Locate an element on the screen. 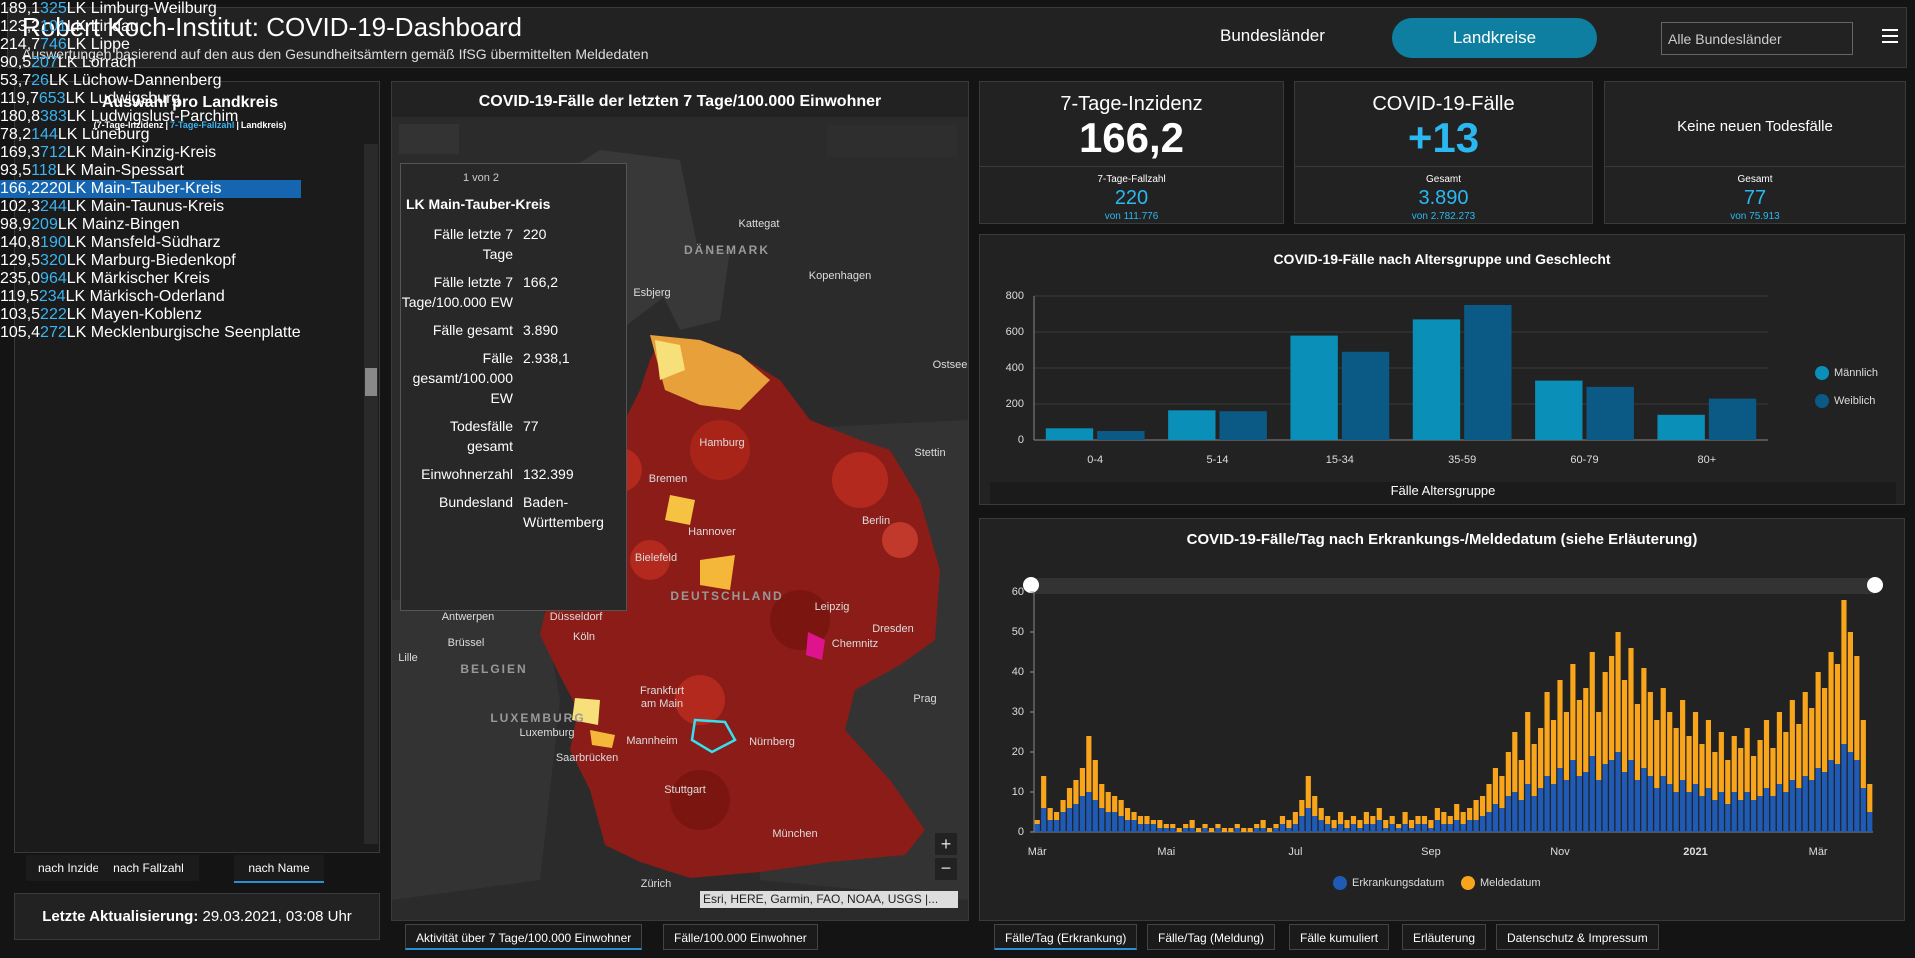 The height and width of the screenshot is (958, 1915). chart-tab: Fälle/Tag (Meldung) is located at coordinates (1211, 937).